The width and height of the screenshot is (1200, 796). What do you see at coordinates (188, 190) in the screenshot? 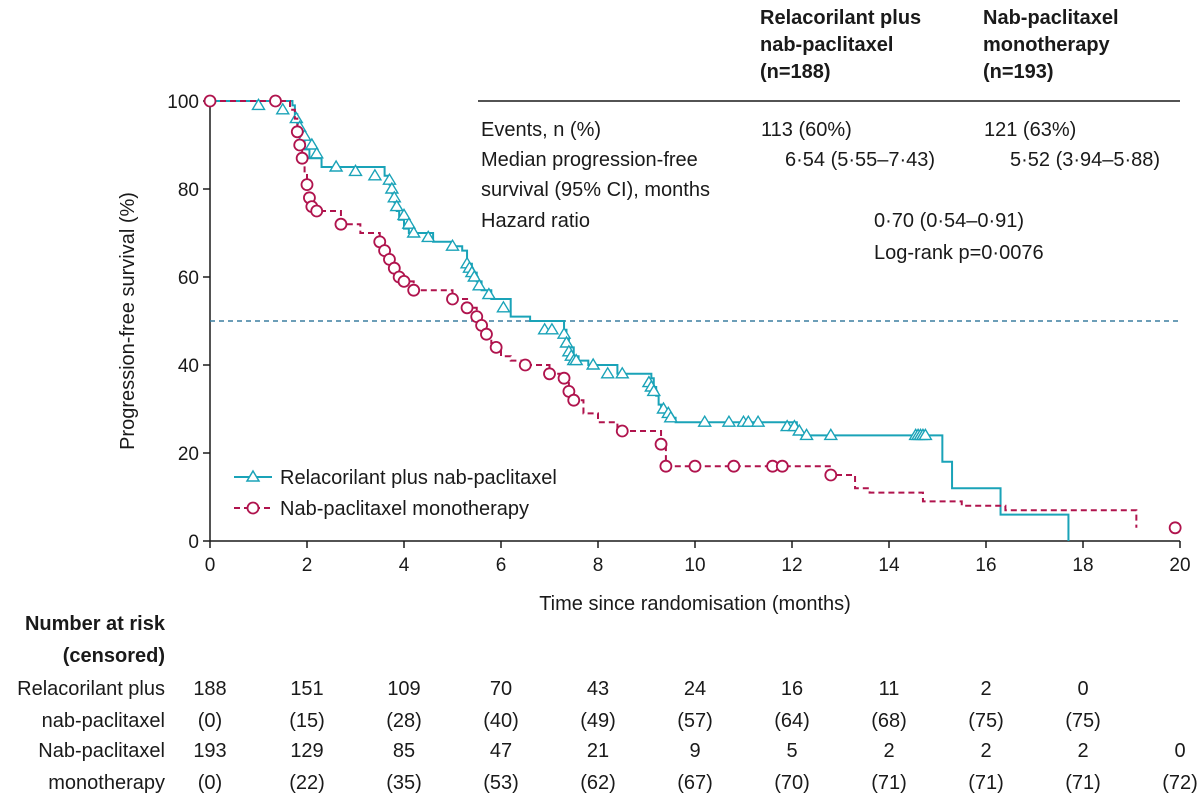
I see `y-tick-label: 80` at bounding box center [188, 190].